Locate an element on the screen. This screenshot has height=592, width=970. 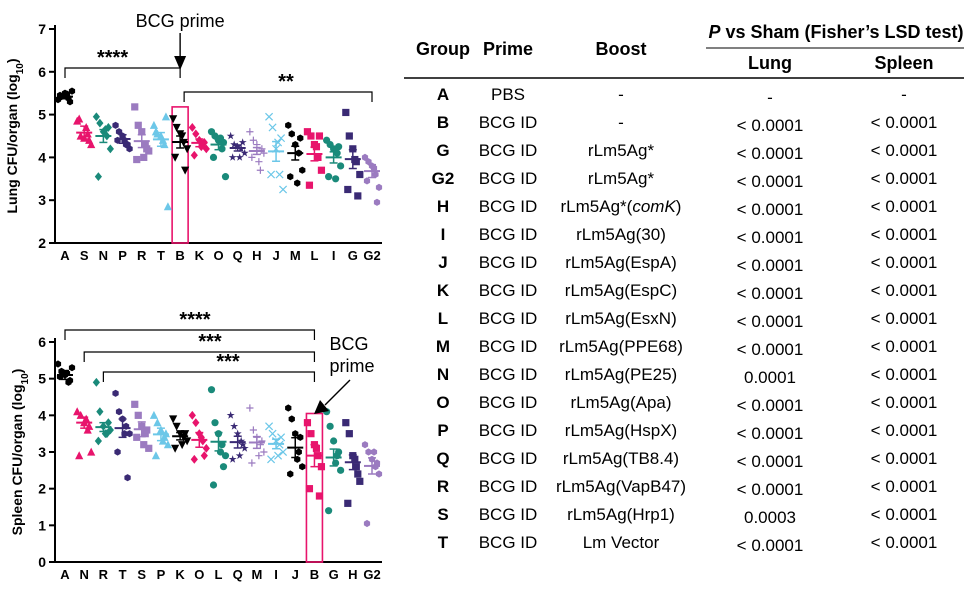
table-row: B BCG ID - < 0.0001 < 0.0001 is located at coordinates (687, 124).